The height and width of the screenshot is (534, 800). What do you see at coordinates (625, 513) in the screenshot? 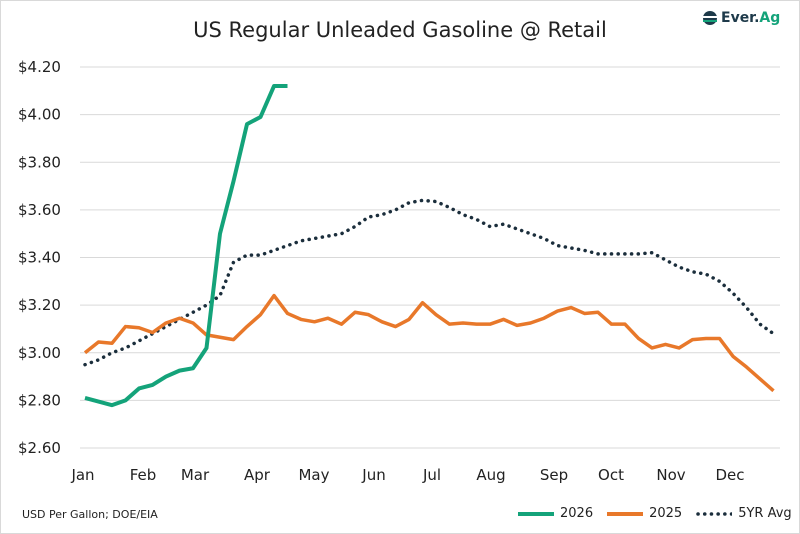
I see `legend-swatch-2025` at bounding box center [625, 513].